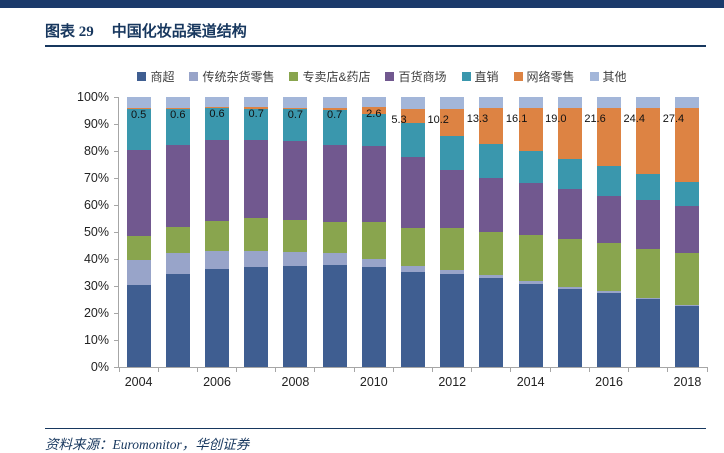 Image resolution: width=724 pixels, height=453 pixels. What do you see at coordinates (96, 232) in the screenshot?
I see `y-axis-tick-label: 50%` at bounding box center [96, 232].